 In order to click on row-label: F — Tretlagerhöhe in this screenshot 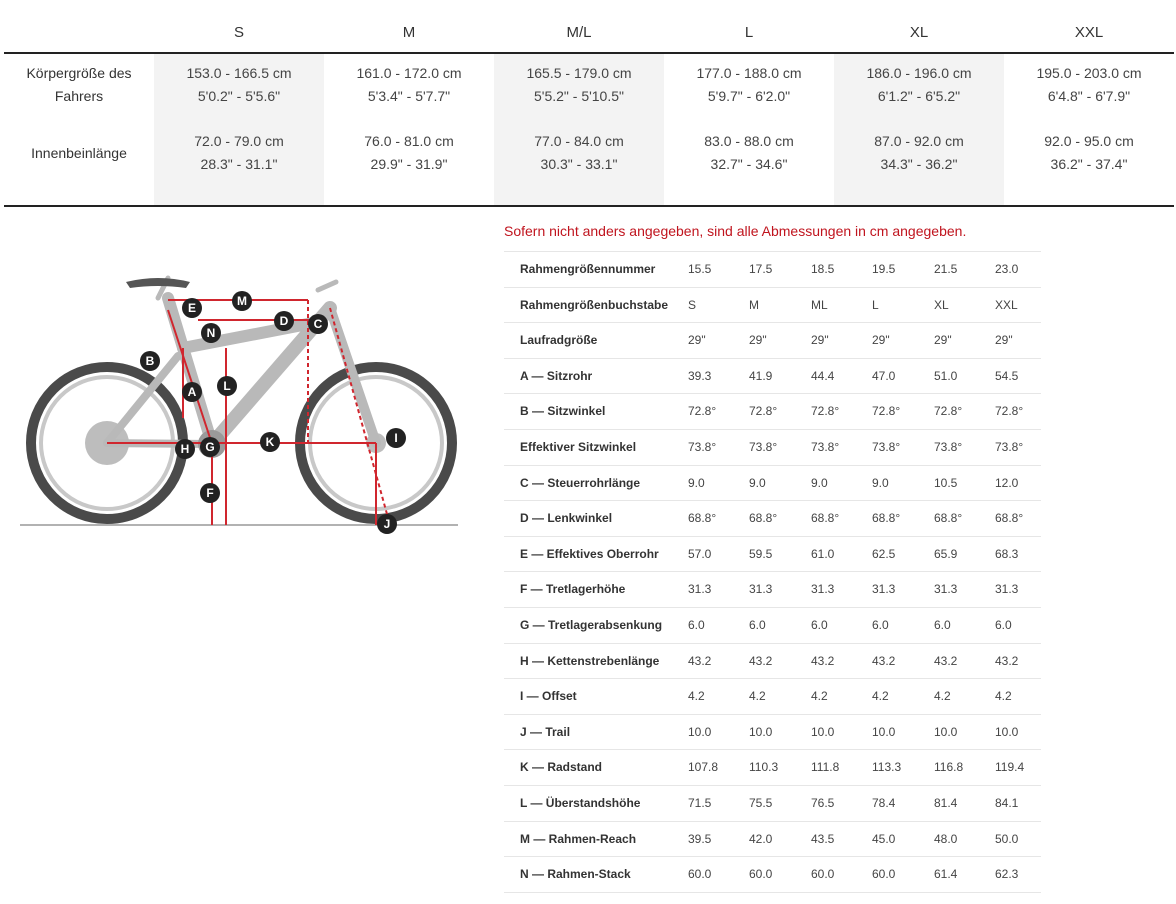, I will do `click(573, 589)`.